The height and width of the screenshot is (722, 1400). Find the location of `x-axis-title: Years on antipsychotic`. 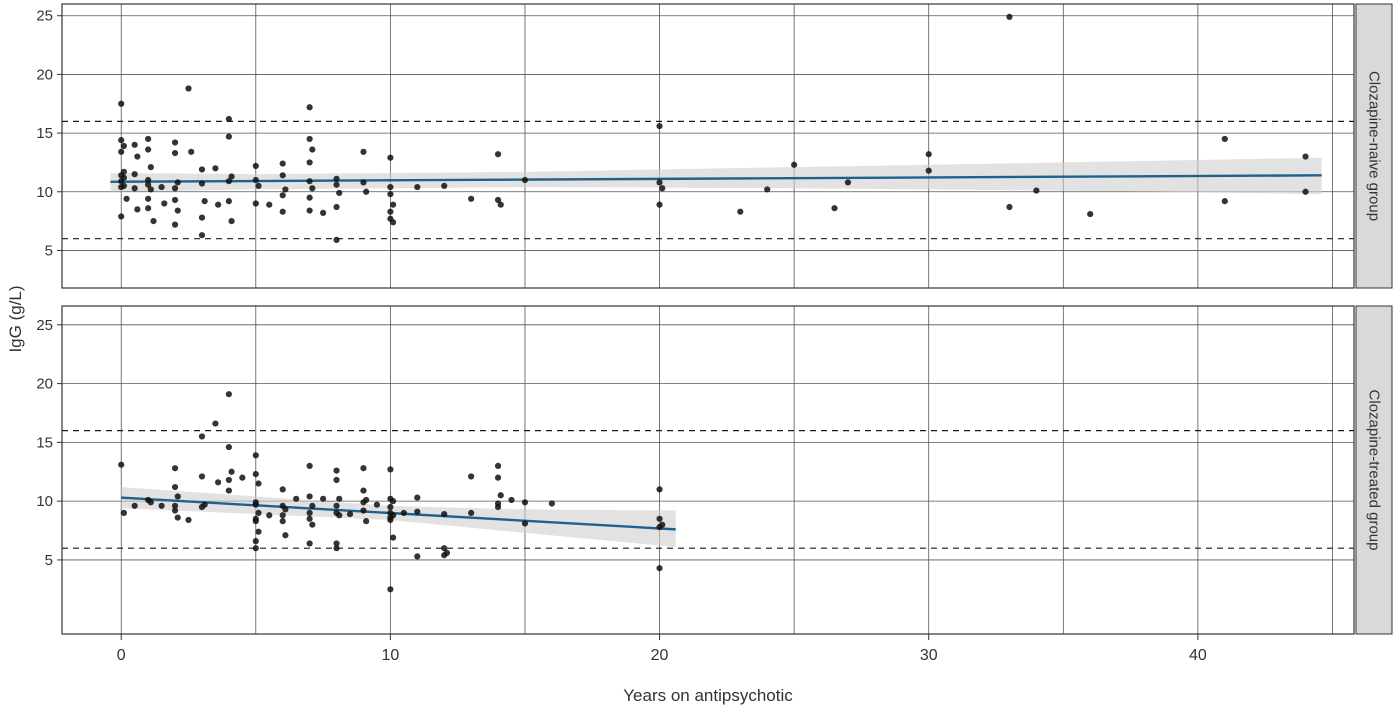

x-axis-title: Years on antipsychotic is located at coordinates (708, 695).